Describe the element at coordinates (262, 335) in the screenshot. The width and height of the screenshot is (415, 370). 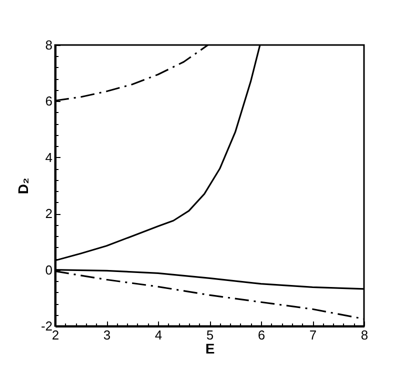
I see `x-tick-label: 6` at that location.